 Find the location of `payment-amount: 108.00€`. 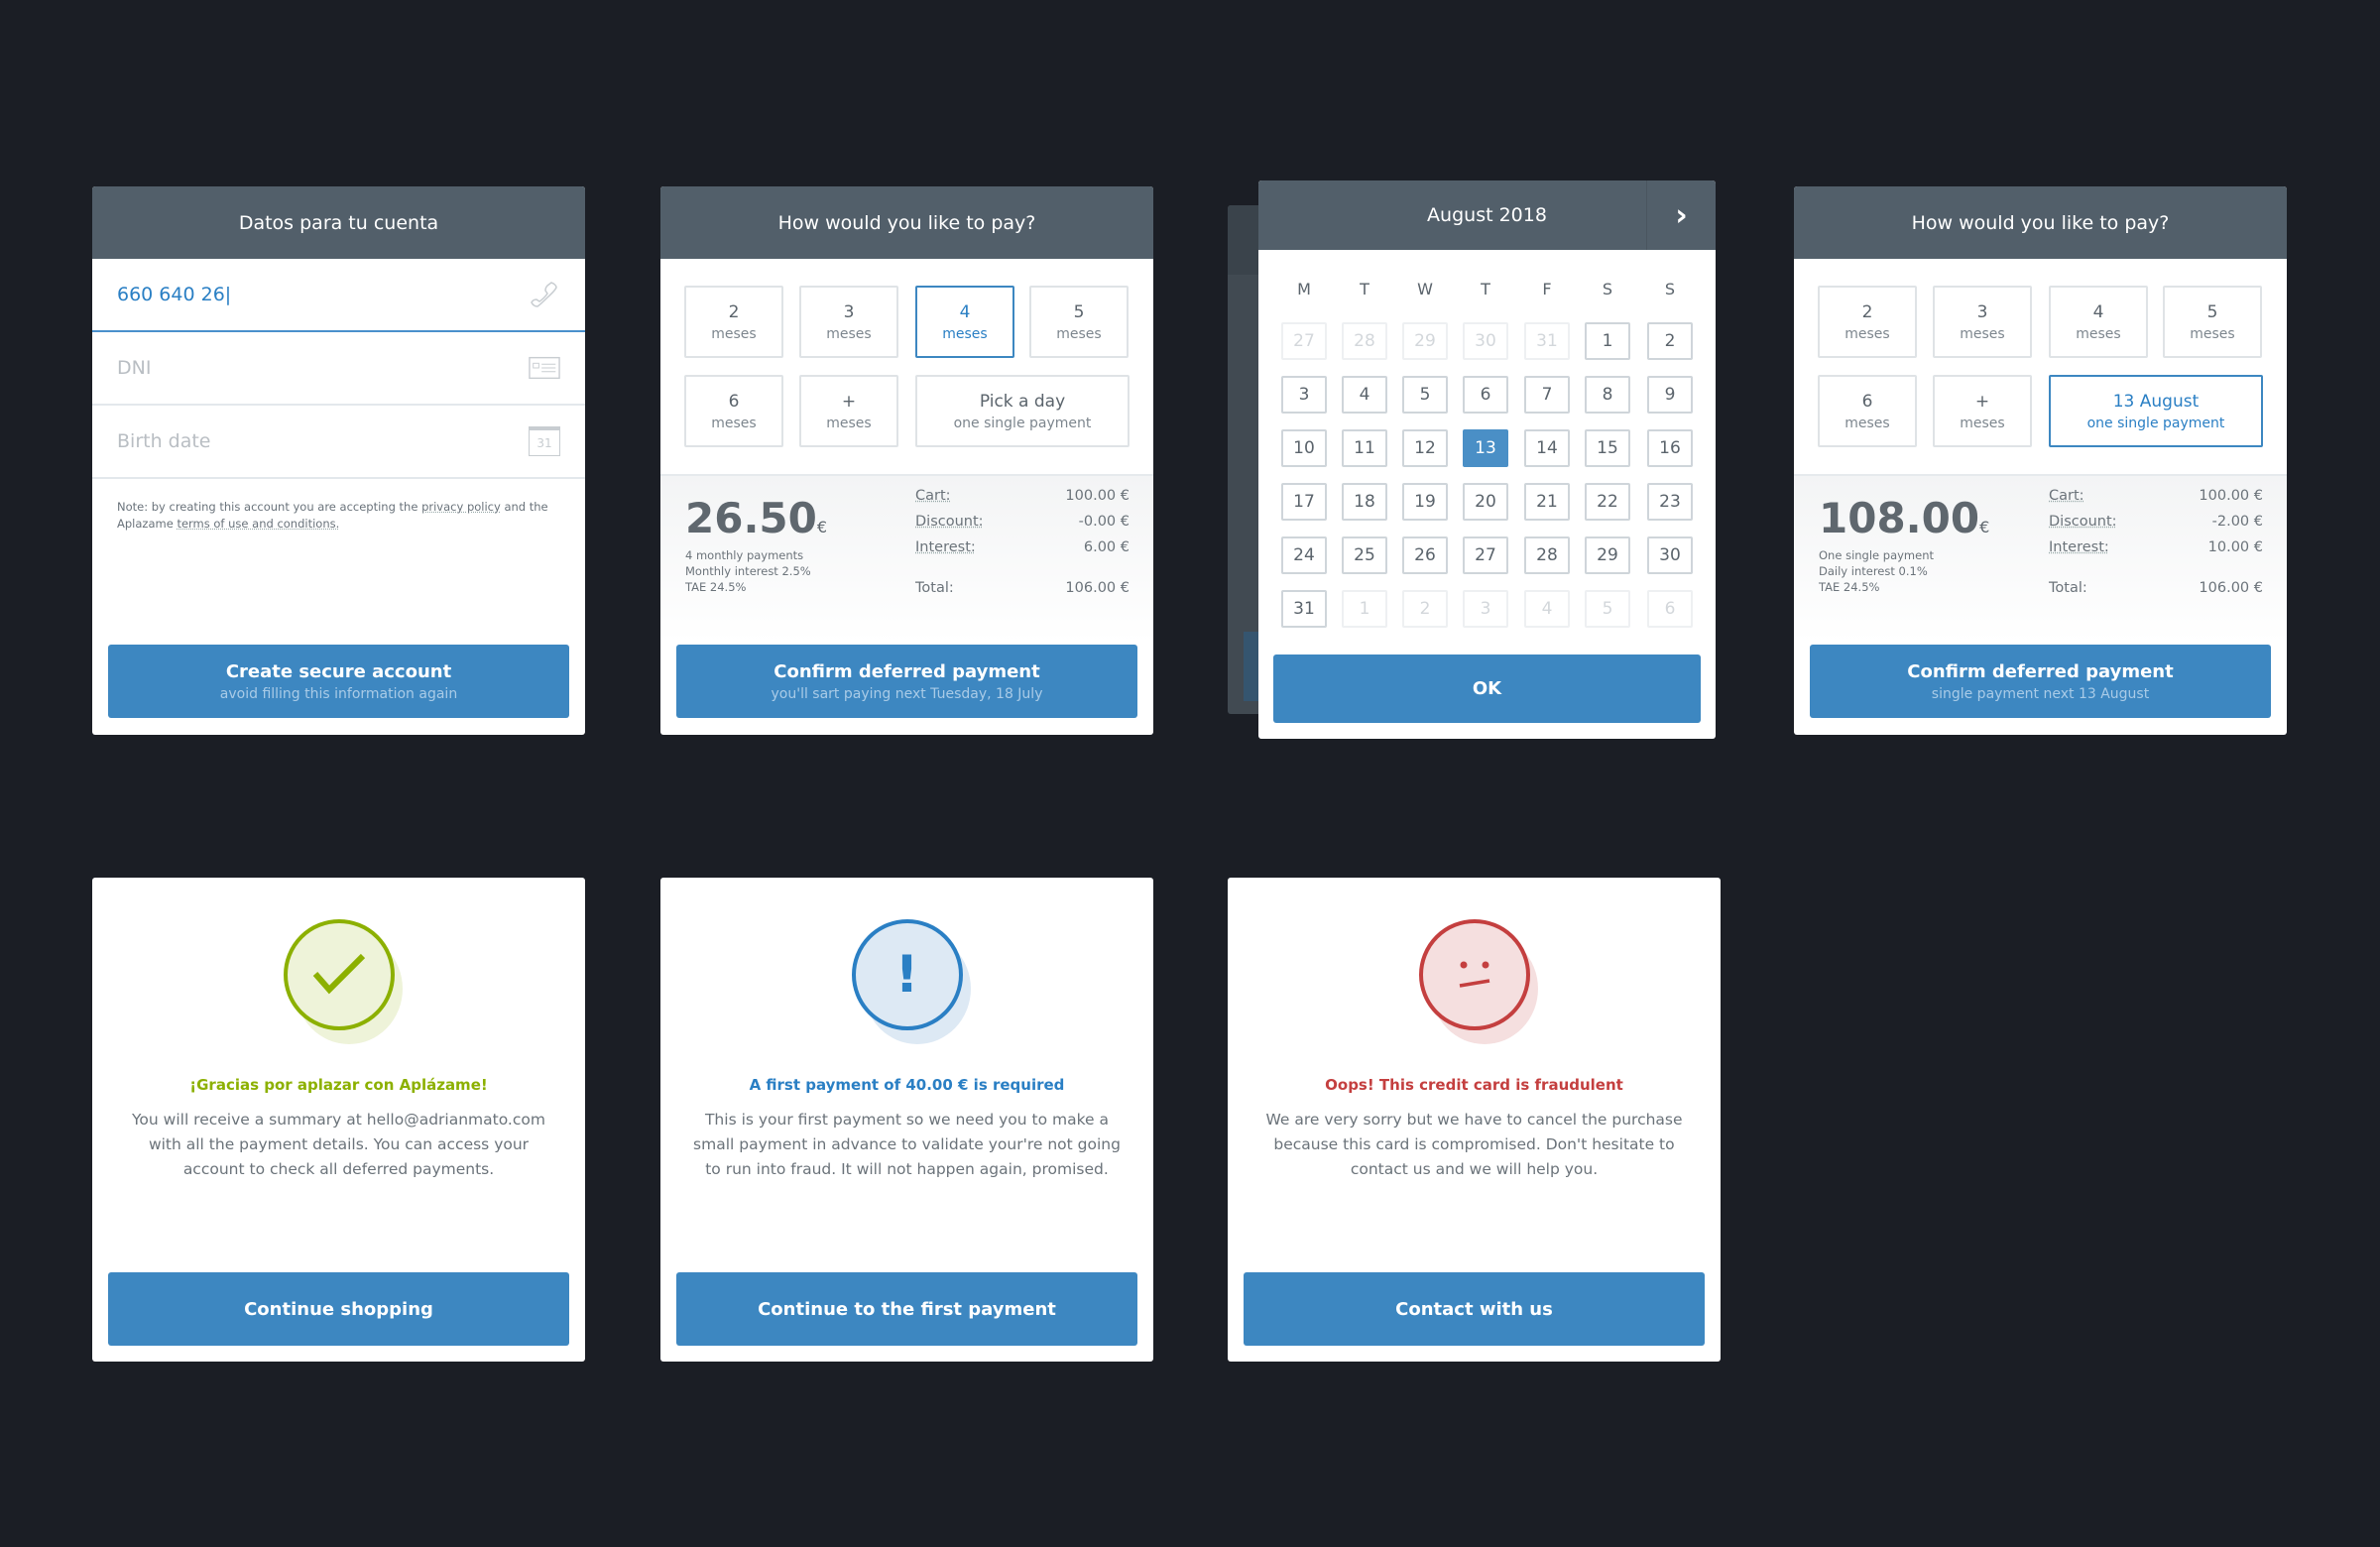

payment-amount: 108.00€ is located at coordinates (1904, 518).